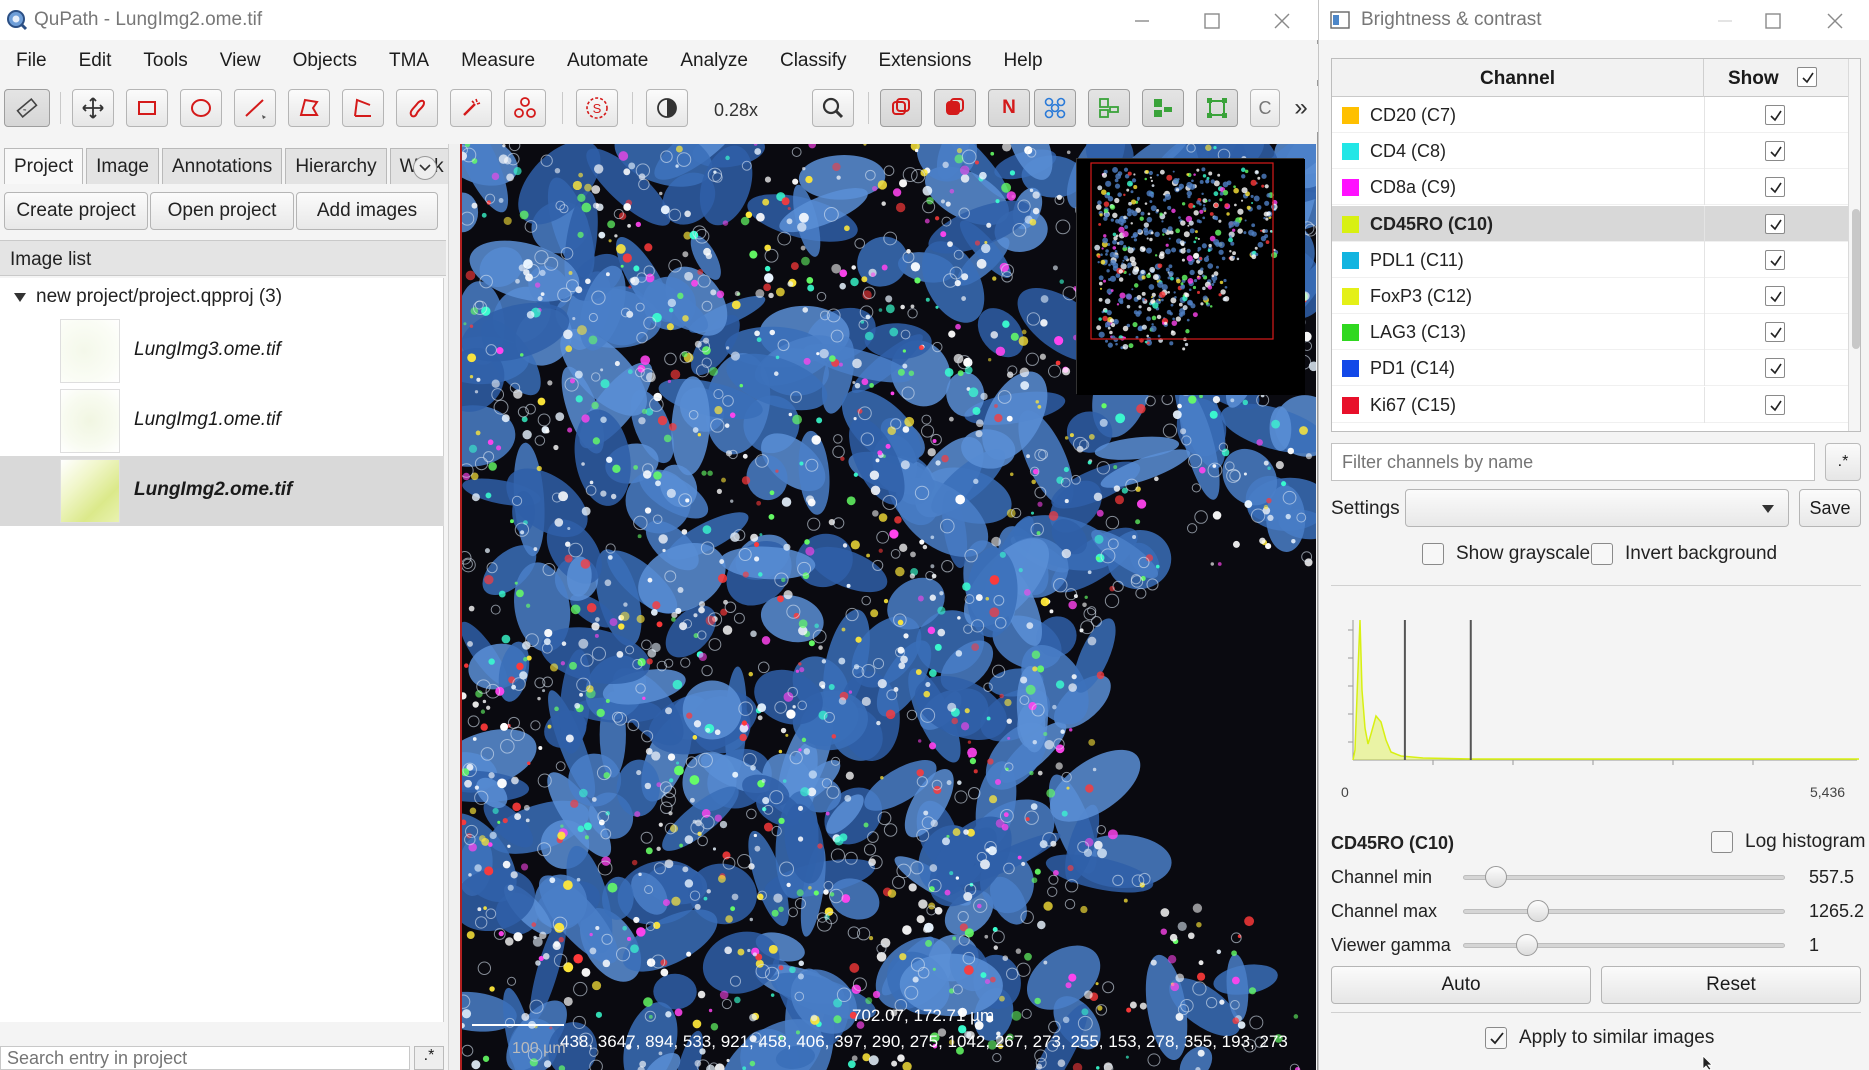 The height and width of the screenshot is (1070, 1869). I want to click on channel-row: PD1 (C14), so click(1590, 368).